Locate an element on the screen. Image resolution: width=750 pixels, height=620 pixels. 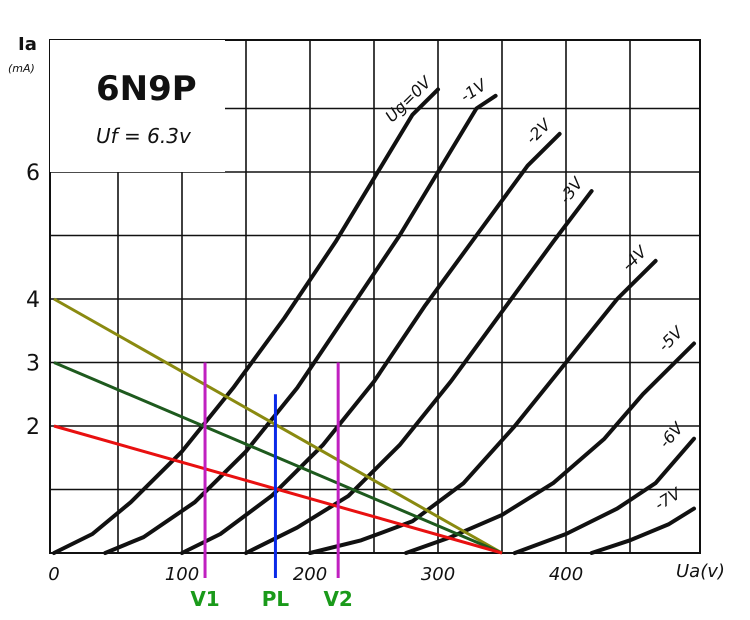
load-line is located at coordinates (278, 489).